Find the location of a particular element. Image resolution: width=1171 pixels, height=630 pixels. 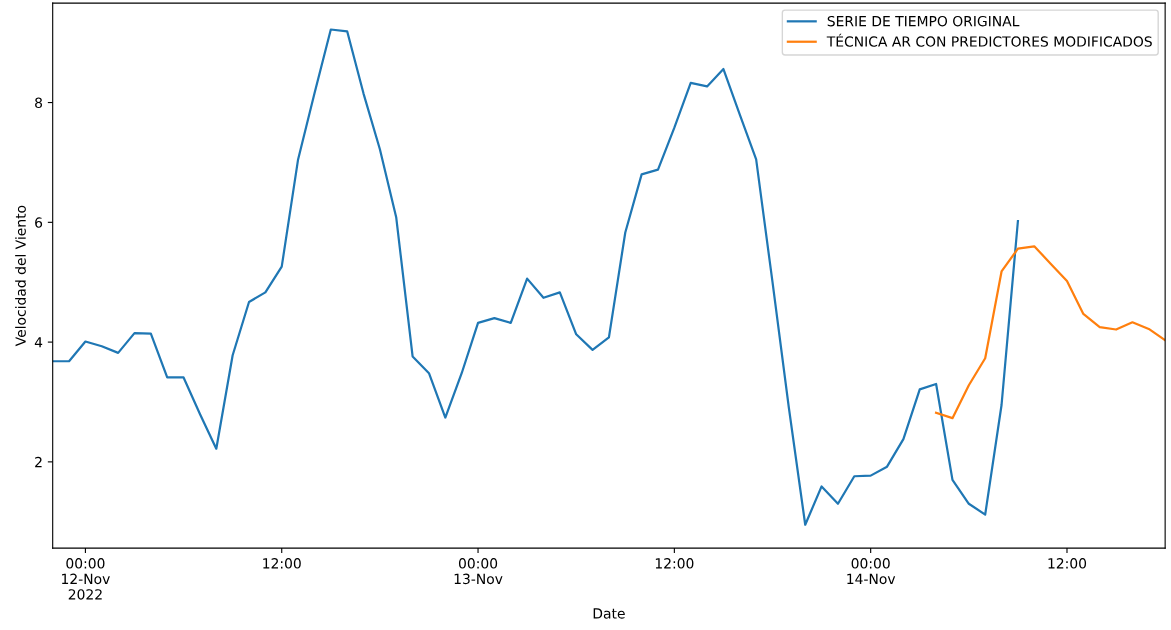

x-tick-label: 00:00 13-Nov is located at coordinates (478, 571).